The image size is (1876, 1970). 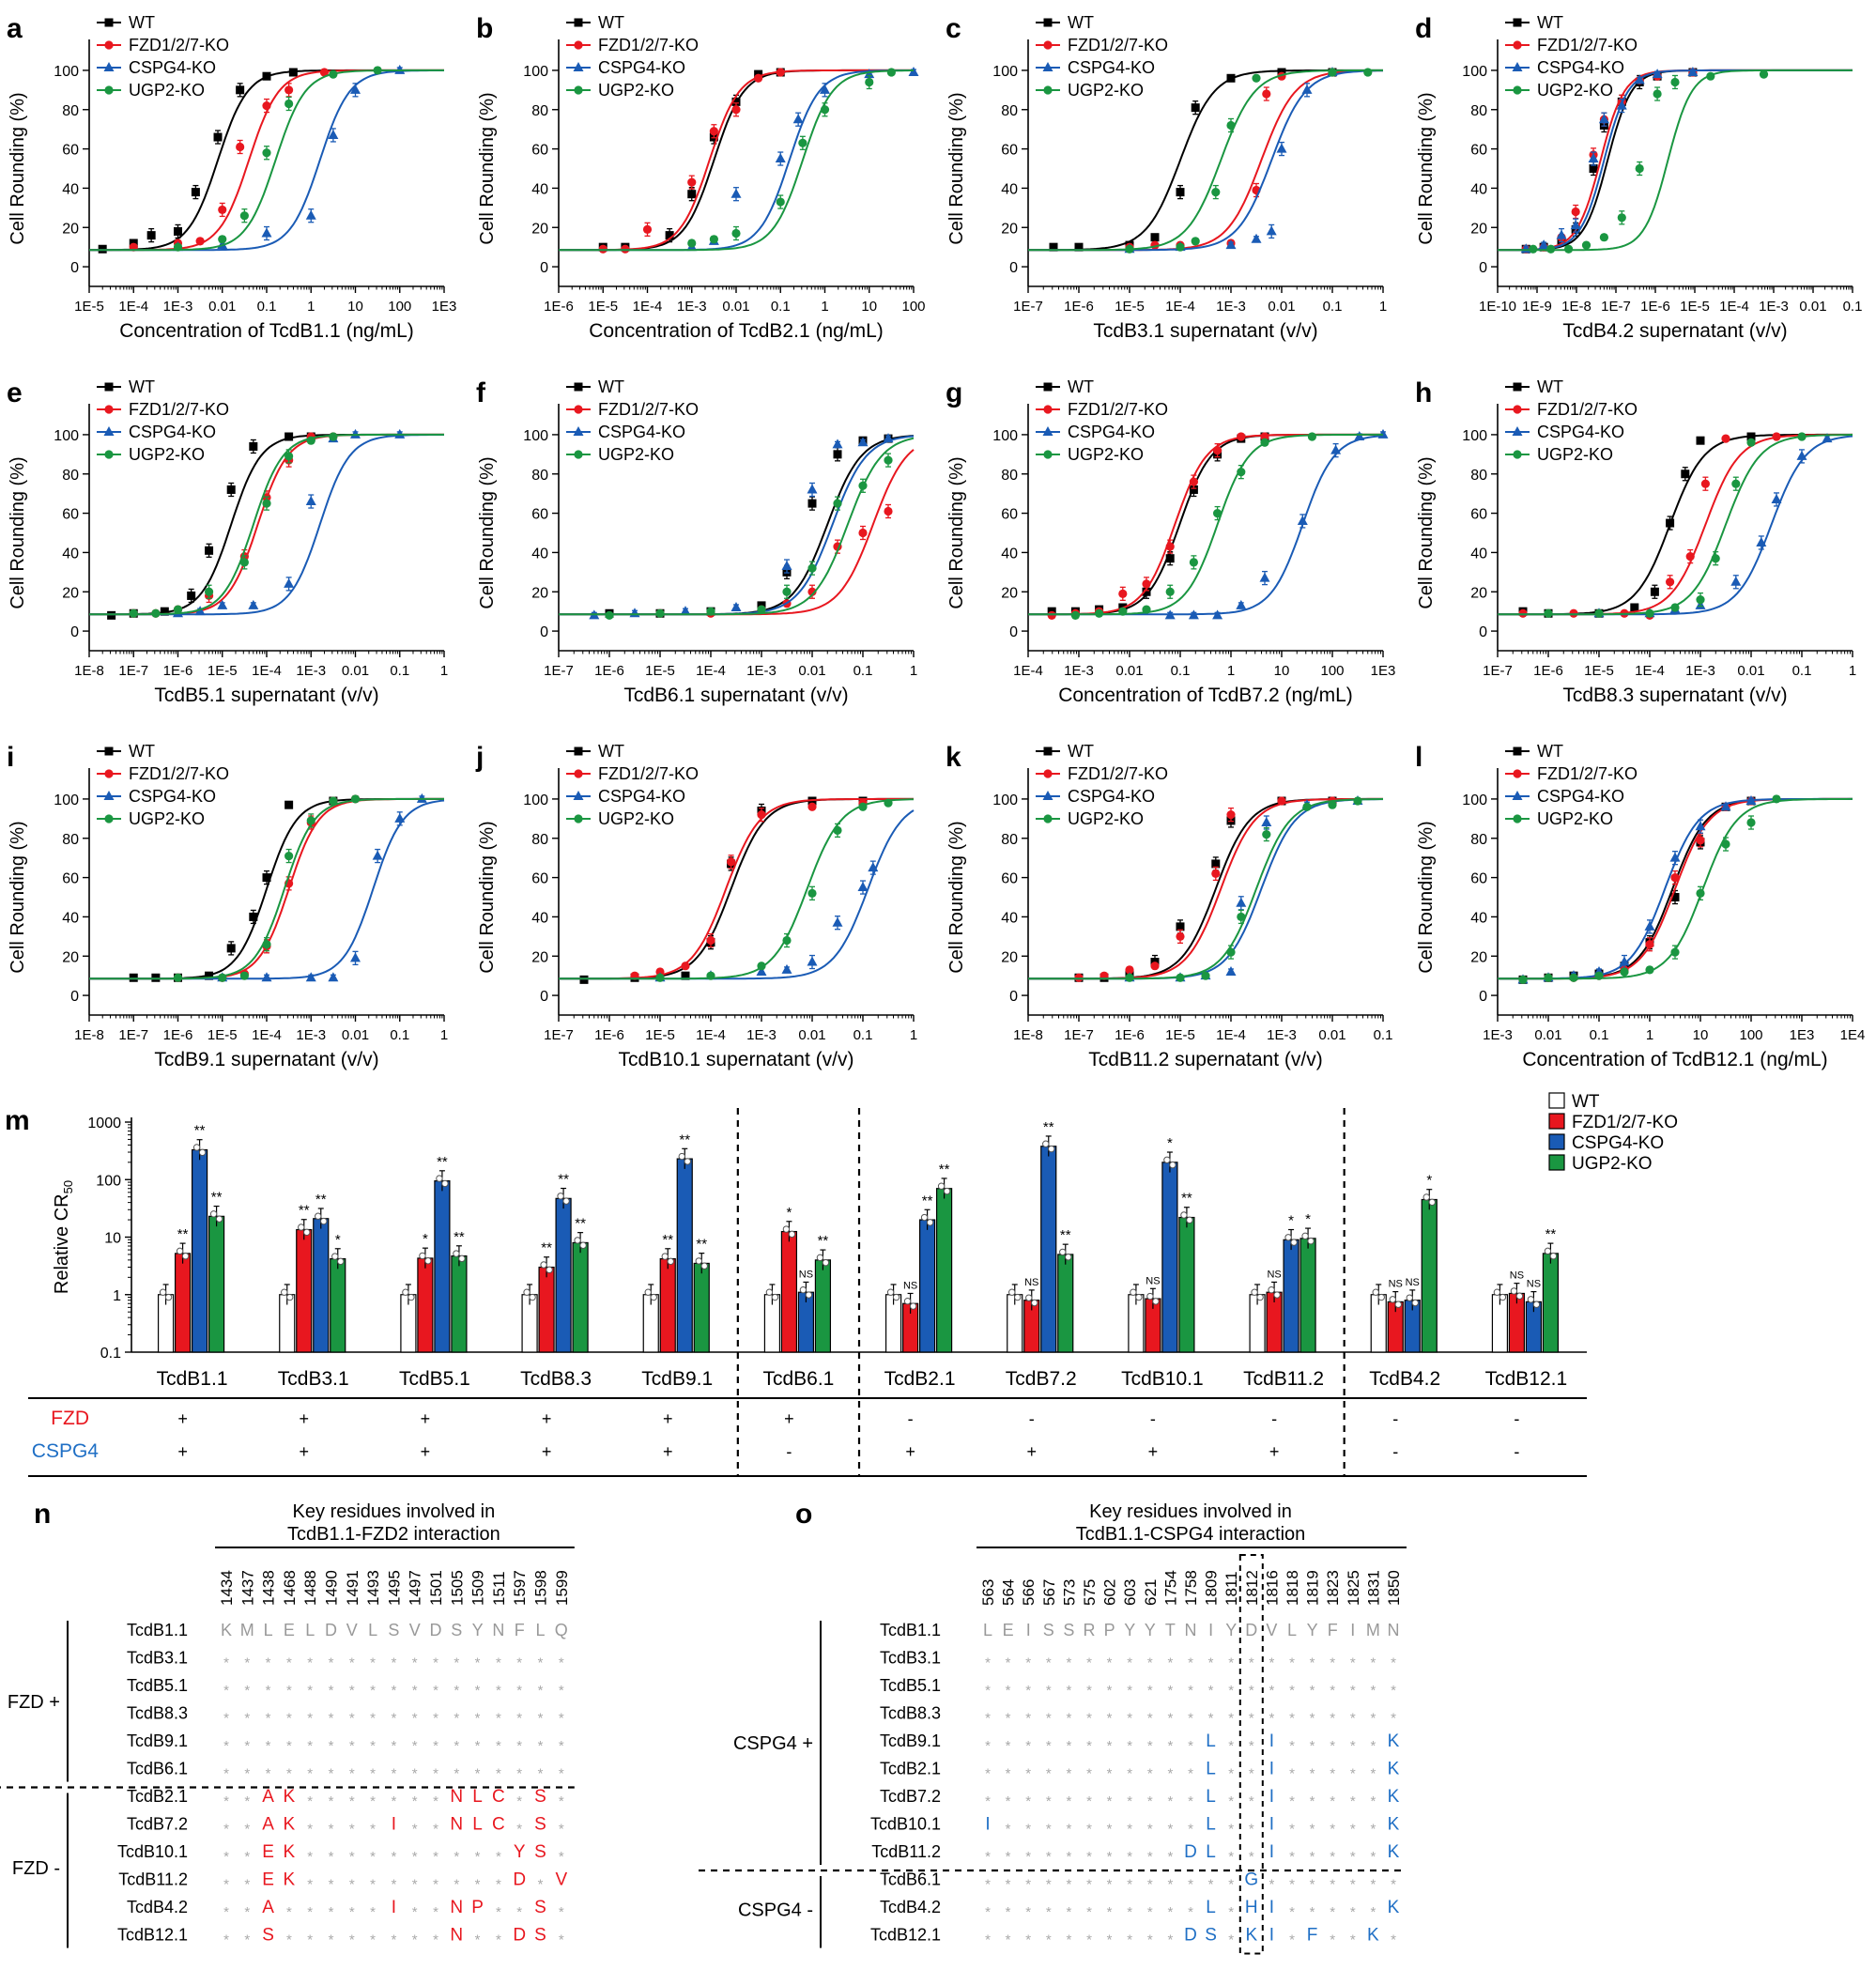 I want to click on y-tick-label: 0.1, so click(x=110, y=1354).